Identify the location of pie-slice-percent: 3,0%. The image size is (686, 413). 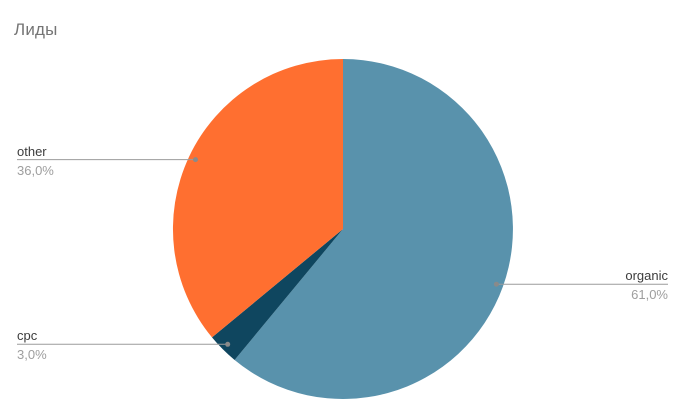
(32, 355).